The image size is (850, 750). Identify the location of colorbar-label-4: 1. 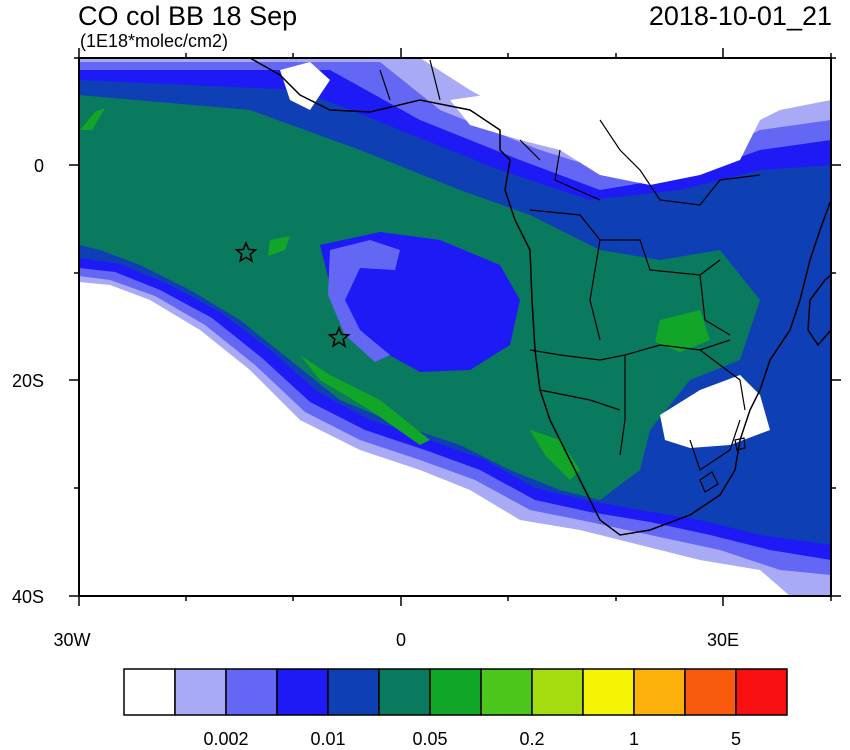
(634, 739).